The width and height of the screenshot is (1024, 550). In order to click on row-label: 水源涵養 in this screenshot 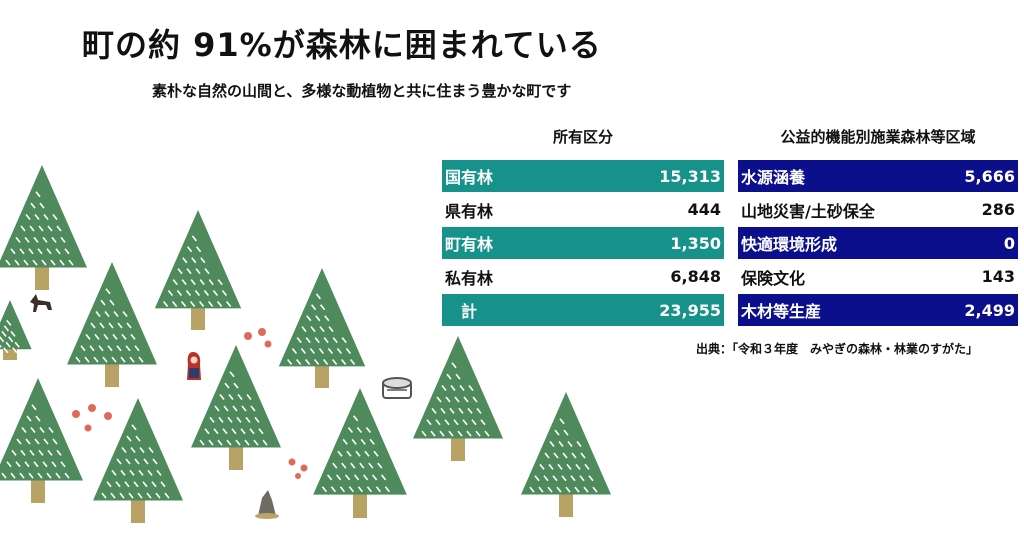, I will do `click(773, 177)`.